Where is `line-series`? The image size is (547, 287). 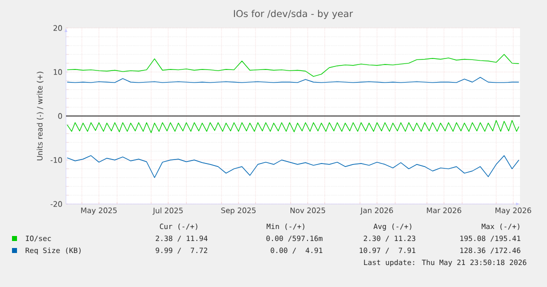 line-series is located at coordinates (293, 127).